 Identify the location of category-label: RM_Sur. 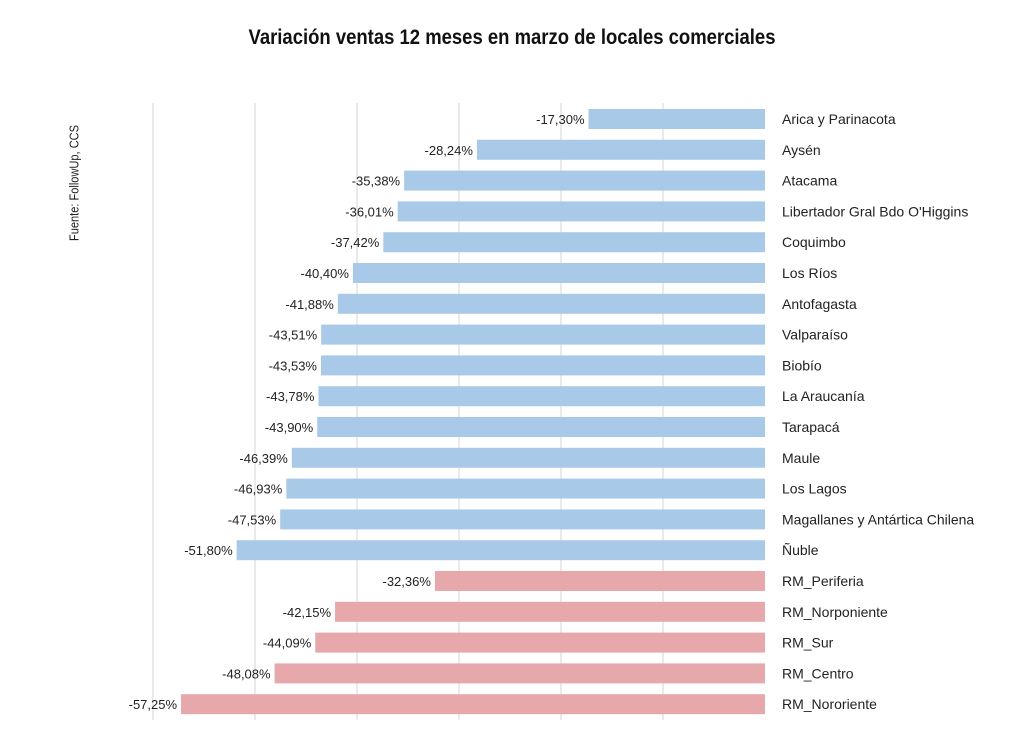
(808, 643).